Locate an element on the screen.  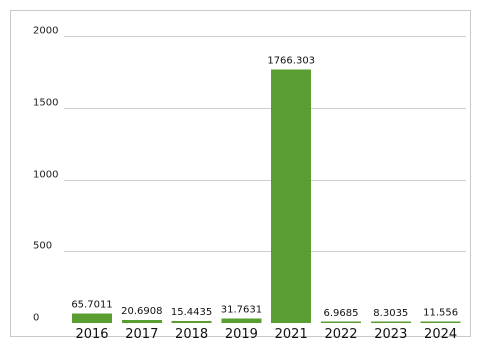
x-tick-label-2016: 2016 is located at coordinates (91, 334).